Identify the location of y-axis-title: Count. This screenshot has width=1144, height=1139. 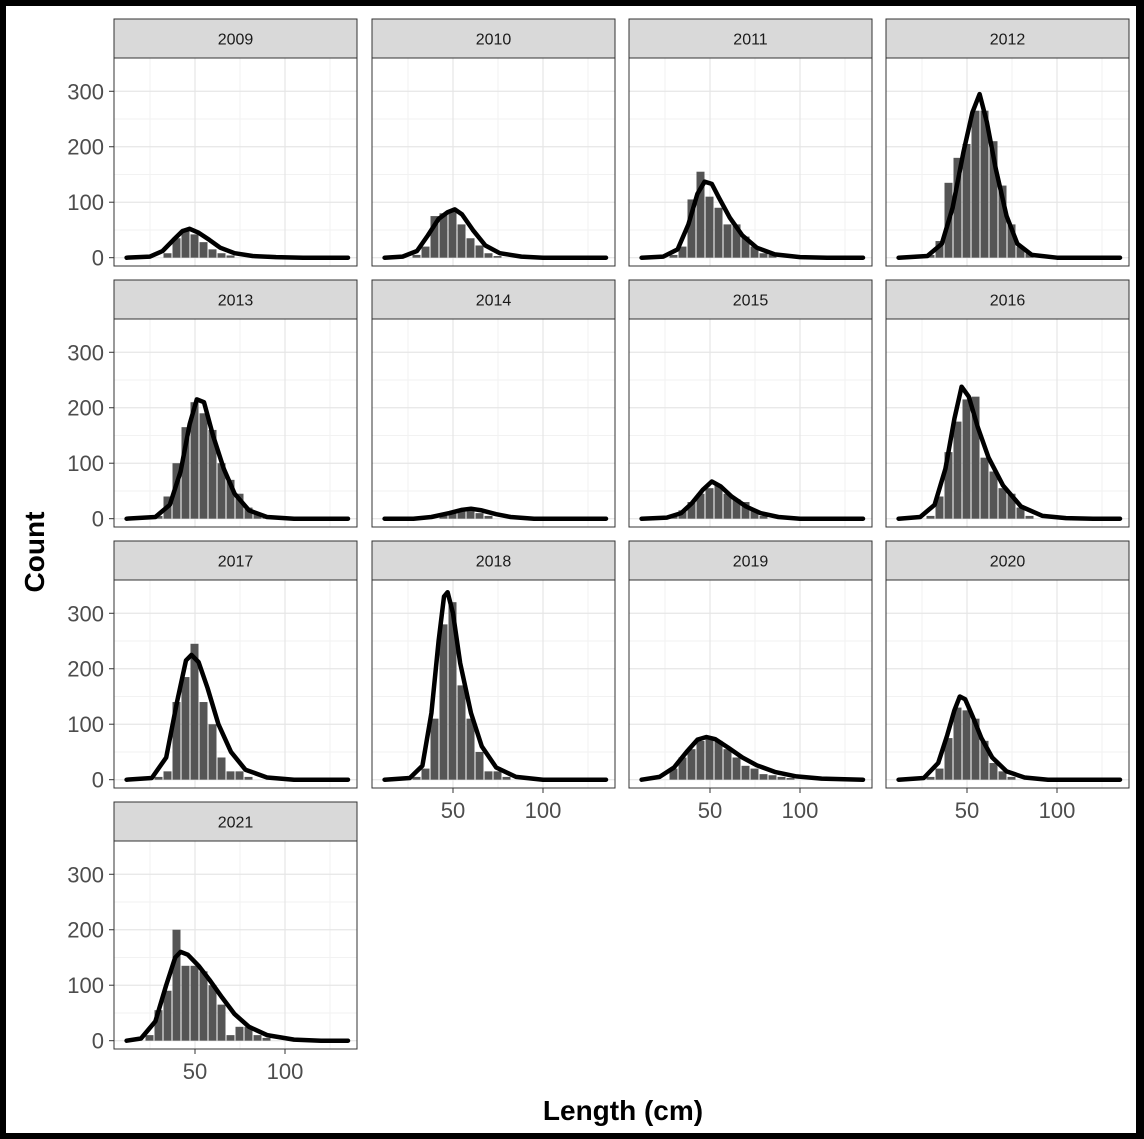
(34, 552).